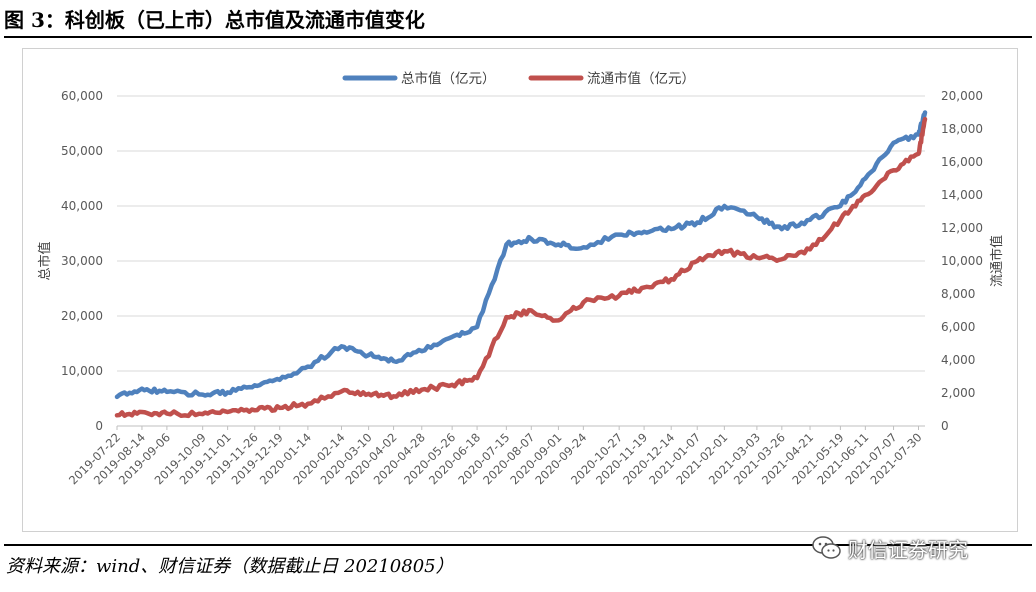  What do you see at coordinates (962, 129) in the screenshot?
I see `y2-tick-label: 18,000` at bounding box center [962, 129].